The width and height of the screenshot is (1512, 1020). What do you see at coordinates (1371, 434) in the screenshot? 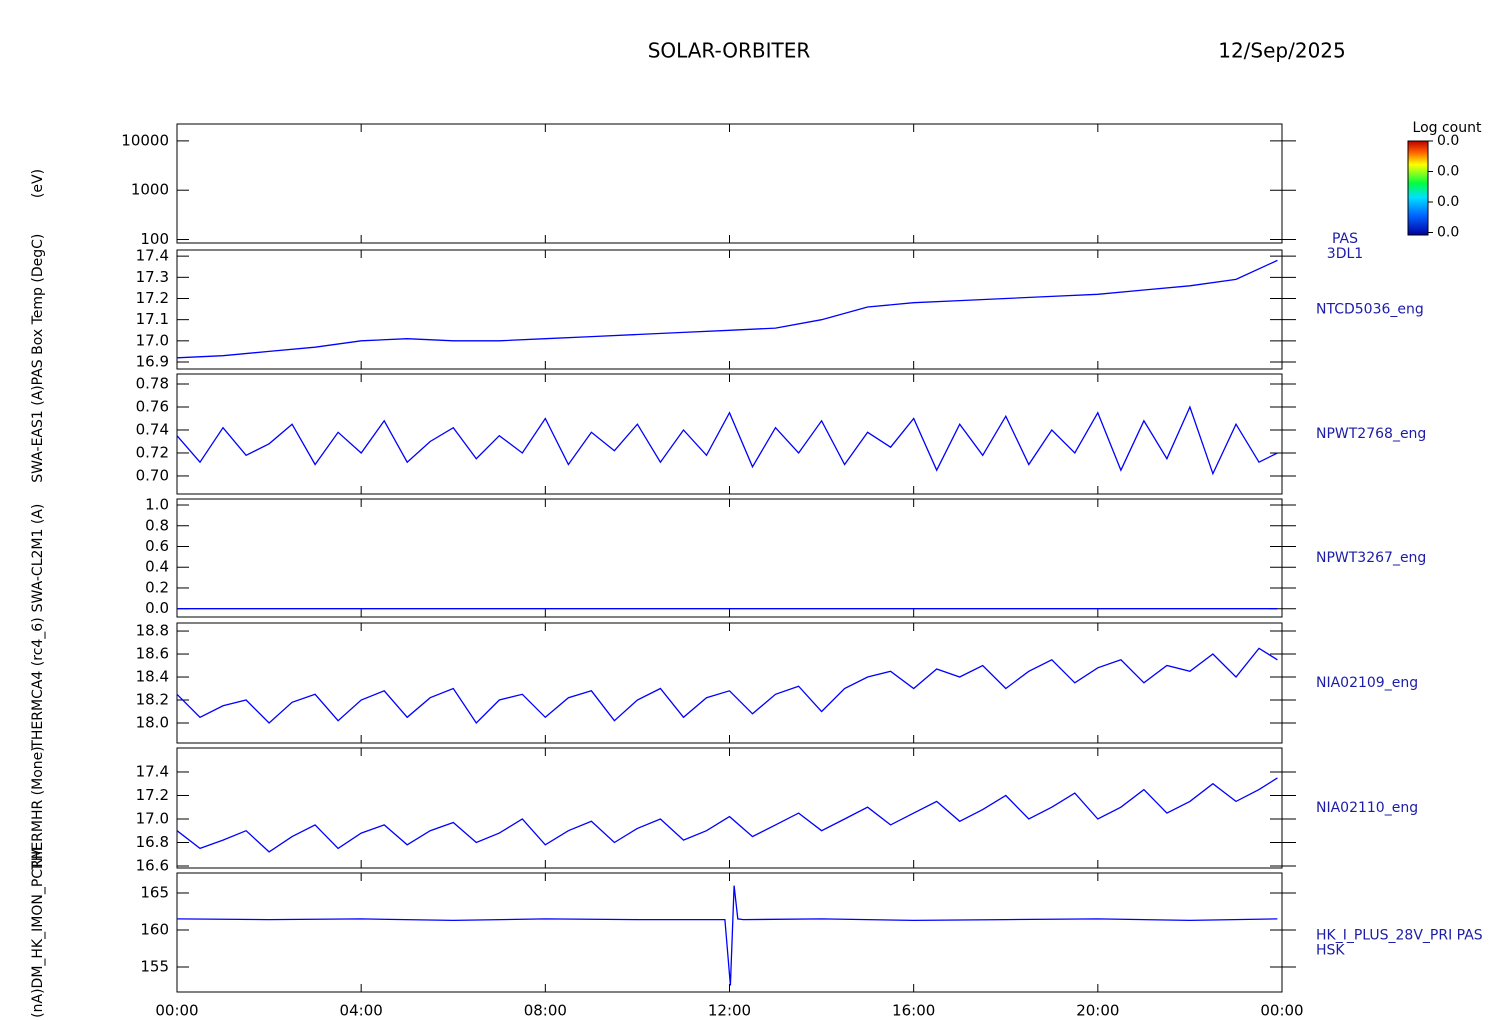
I see `panel-label: NPWT2768_eng` at bounding box center [1371, 434].